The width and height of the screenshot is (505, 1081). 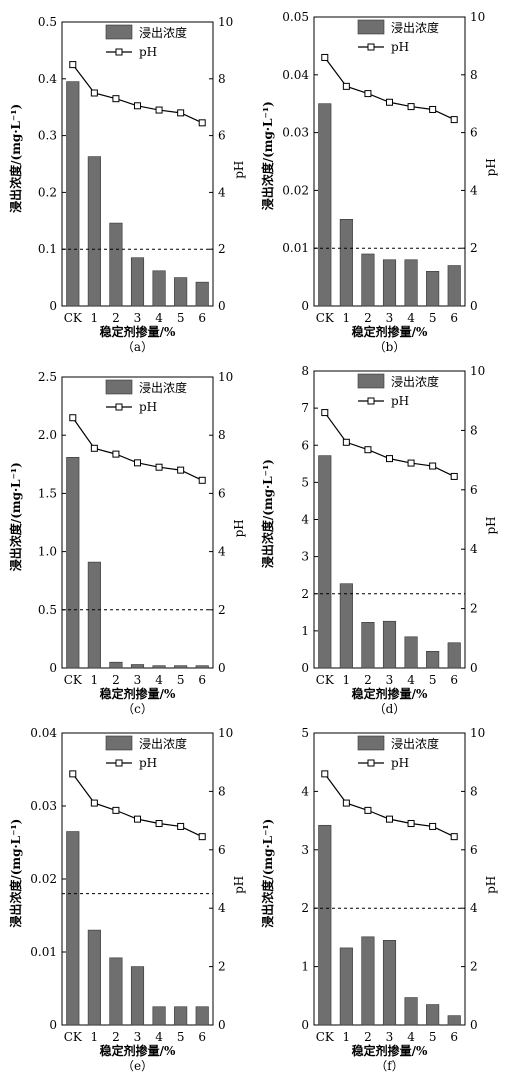 What do you see at coordinates (305, 520) in the screenshot?
I see `left-tick-label: 4` at bounding box center [305, 520].